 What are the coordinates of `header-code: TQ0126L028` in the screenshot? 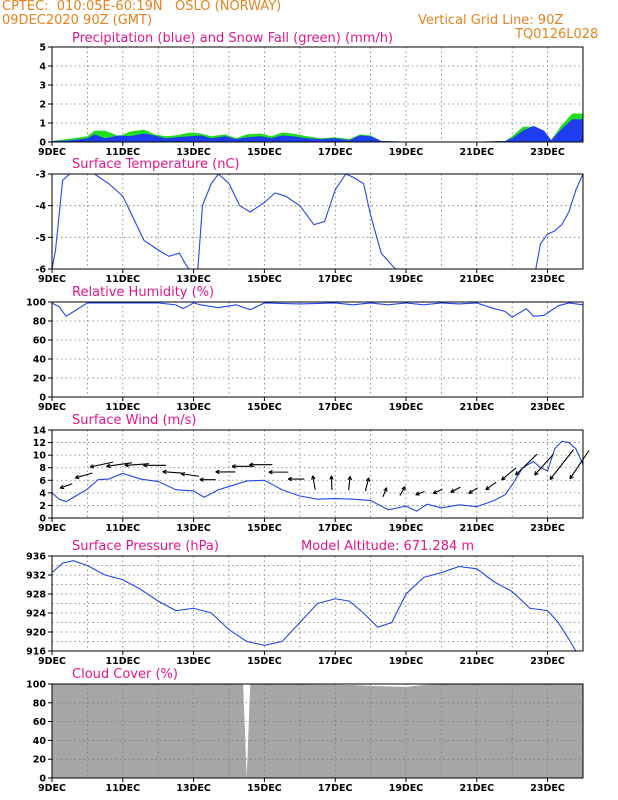 It's located at (557, 34).